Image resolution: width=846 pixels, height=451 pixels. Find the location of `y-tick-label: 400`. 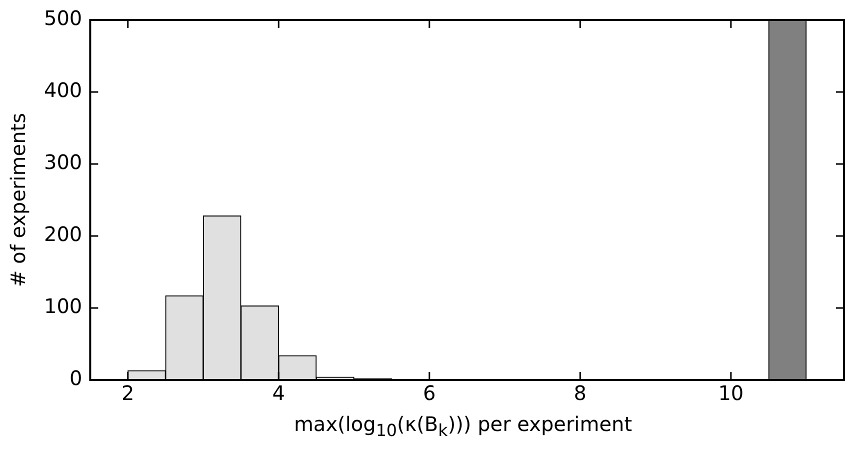

y-tick-label: 400 is located at coordinates (63, 90).